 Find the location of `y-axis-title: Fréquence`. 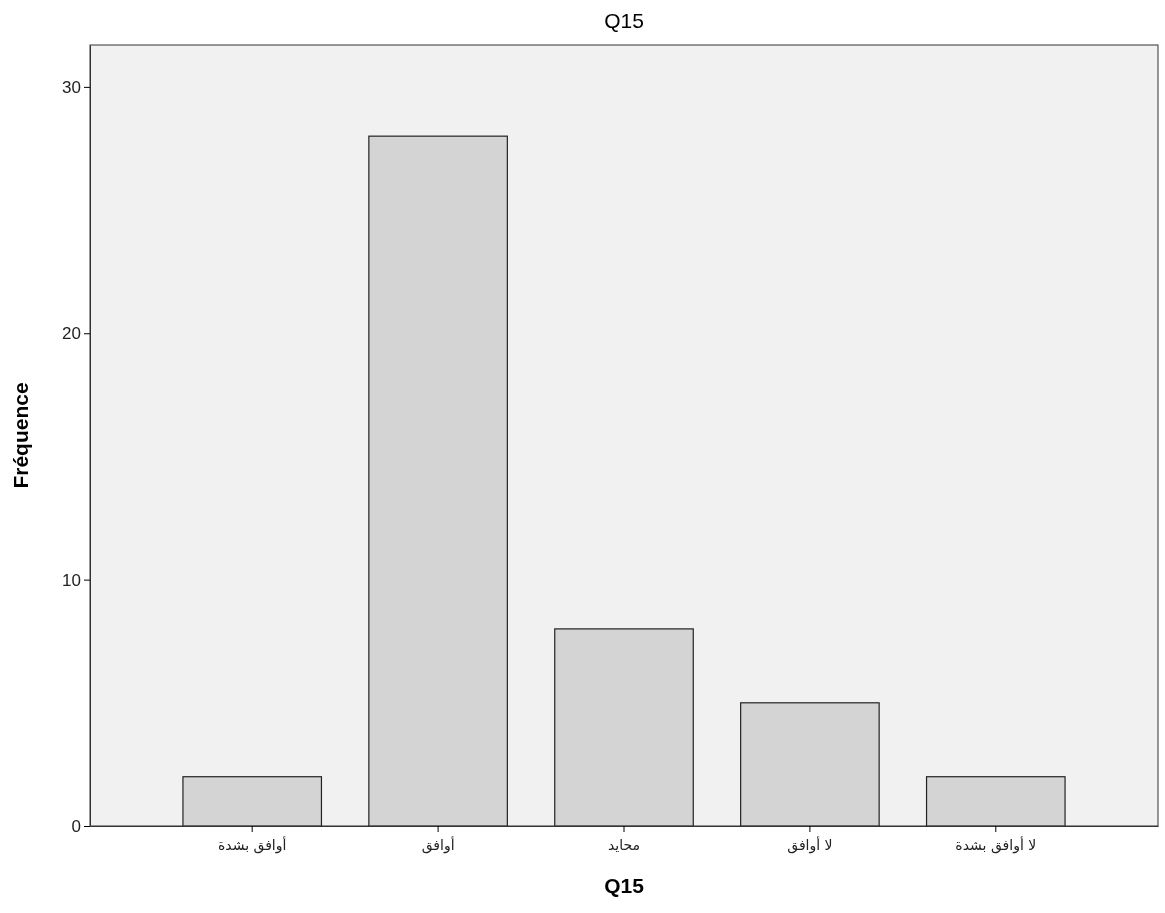

y-axis-title: Fréquence is located at coordinates (20, 435).